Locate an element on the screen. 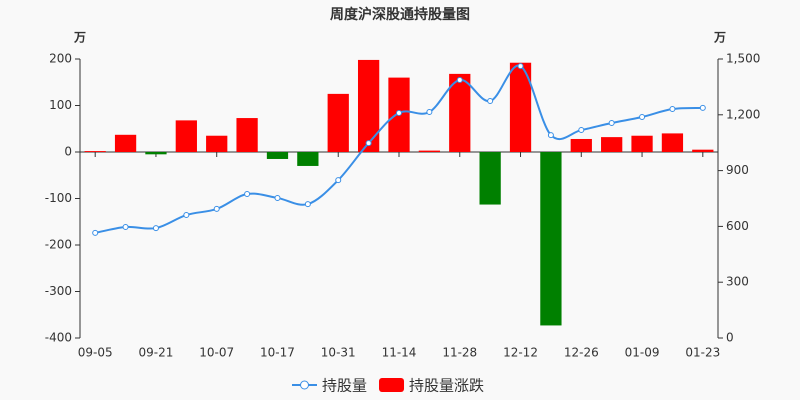  y2-tick-label: 300 is located at coordinates (737, 282).